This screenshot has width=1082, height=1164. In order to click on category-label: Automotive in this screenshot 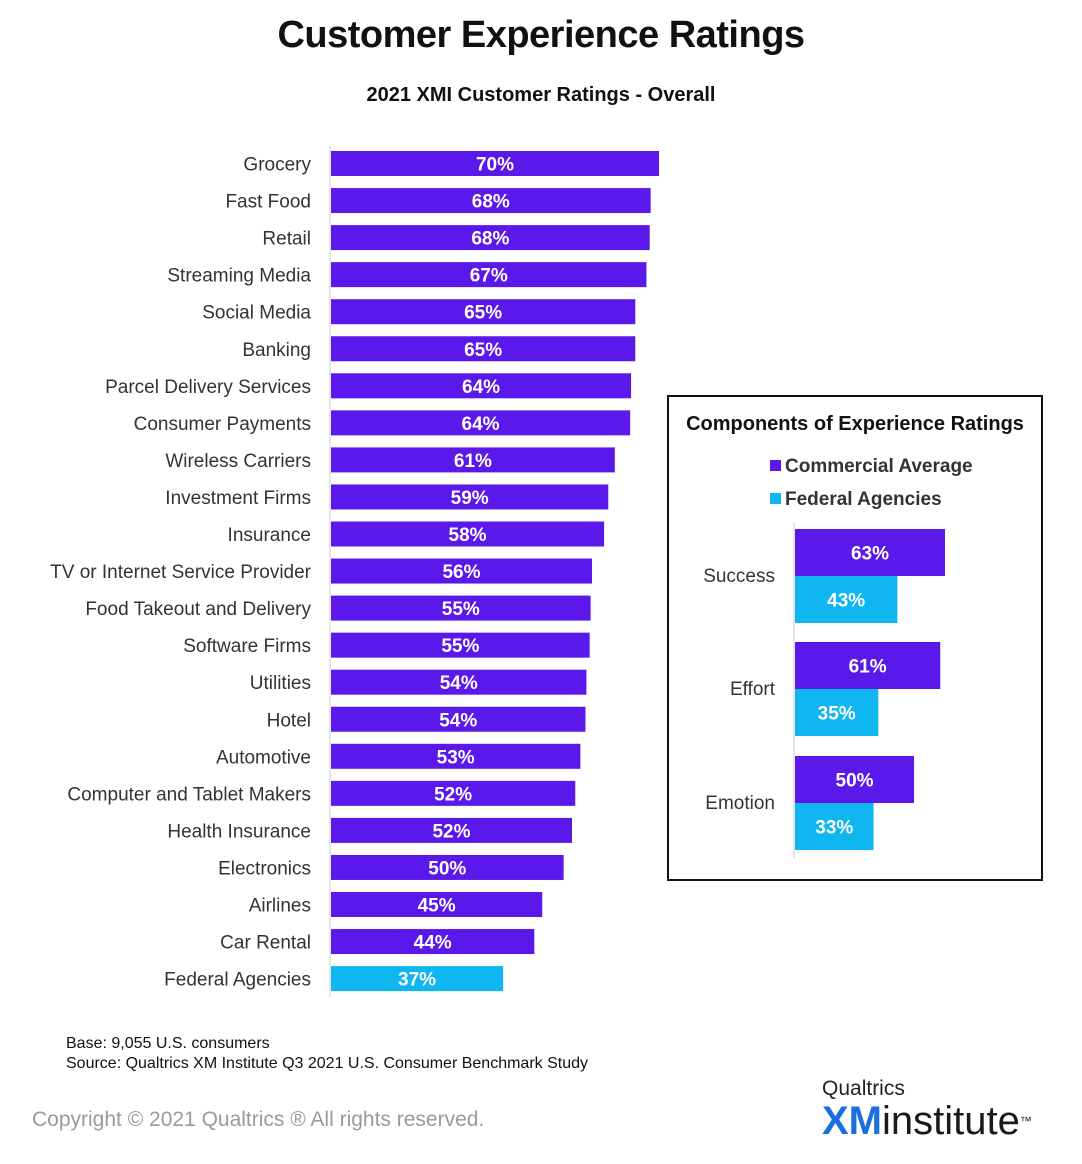, I will do `click(263, 757)`.